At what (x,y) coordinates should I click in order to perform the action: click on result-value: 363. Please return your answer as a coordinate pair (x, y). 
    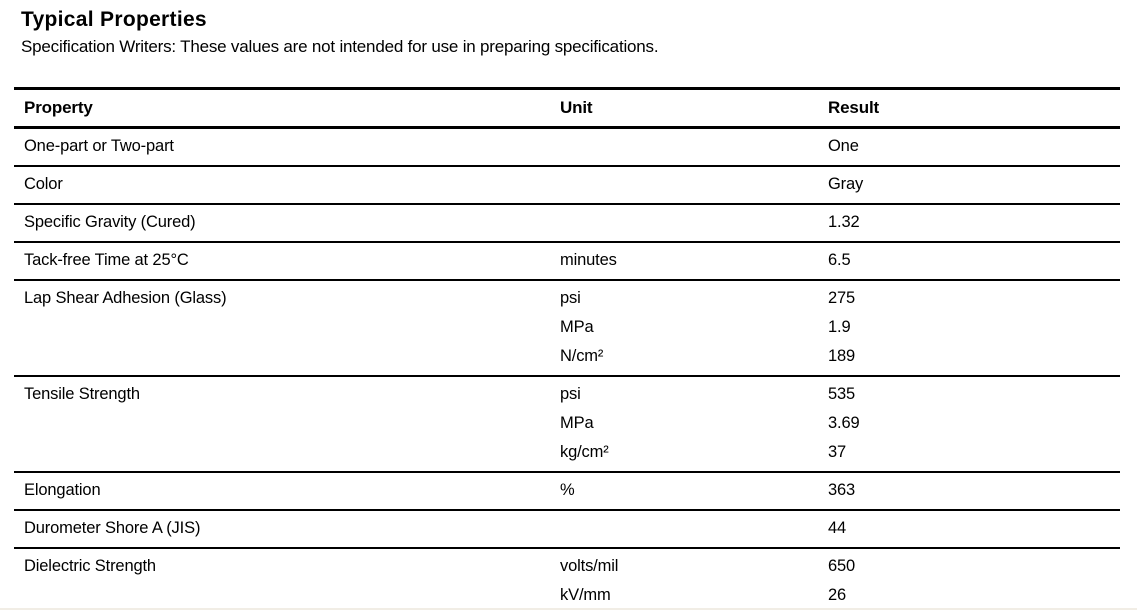
    Looking at the image, I should click on (842, 490).